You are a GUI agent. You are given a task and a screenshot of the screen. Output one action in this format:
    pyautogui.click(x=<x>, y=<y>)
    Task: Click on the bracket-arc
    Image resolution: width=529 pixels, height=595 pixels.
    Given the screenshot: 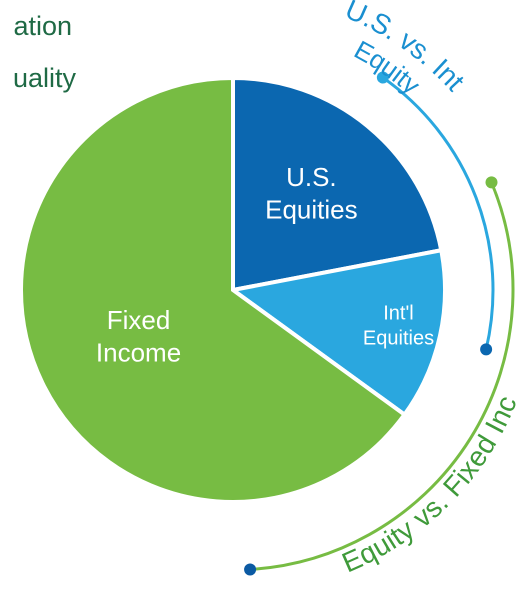 What is the action you would take?
    pyautogui.click(x=438, y=213)
    